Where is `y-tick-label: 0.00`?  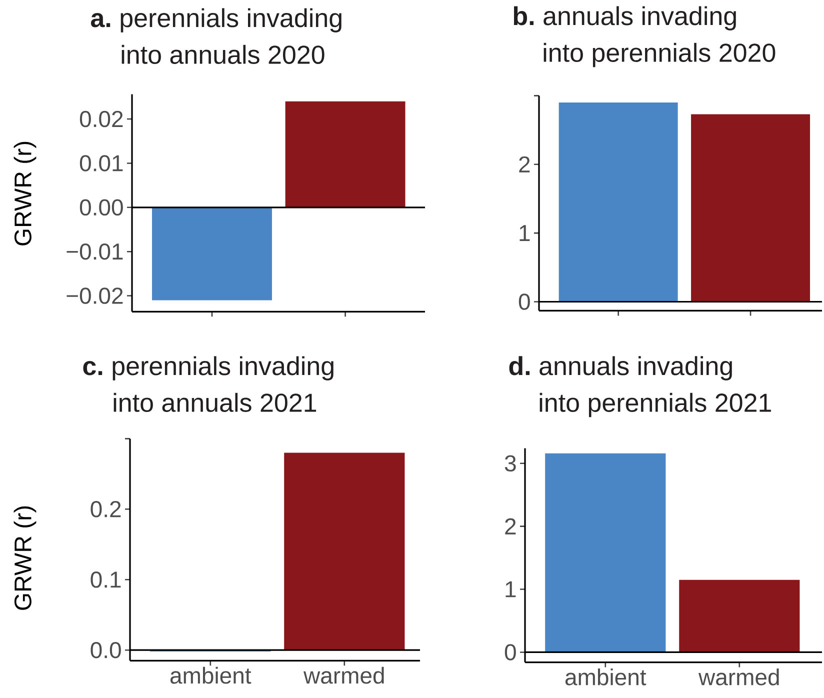
y-tick-label: 0.00 is located at coordinates (101, 207).